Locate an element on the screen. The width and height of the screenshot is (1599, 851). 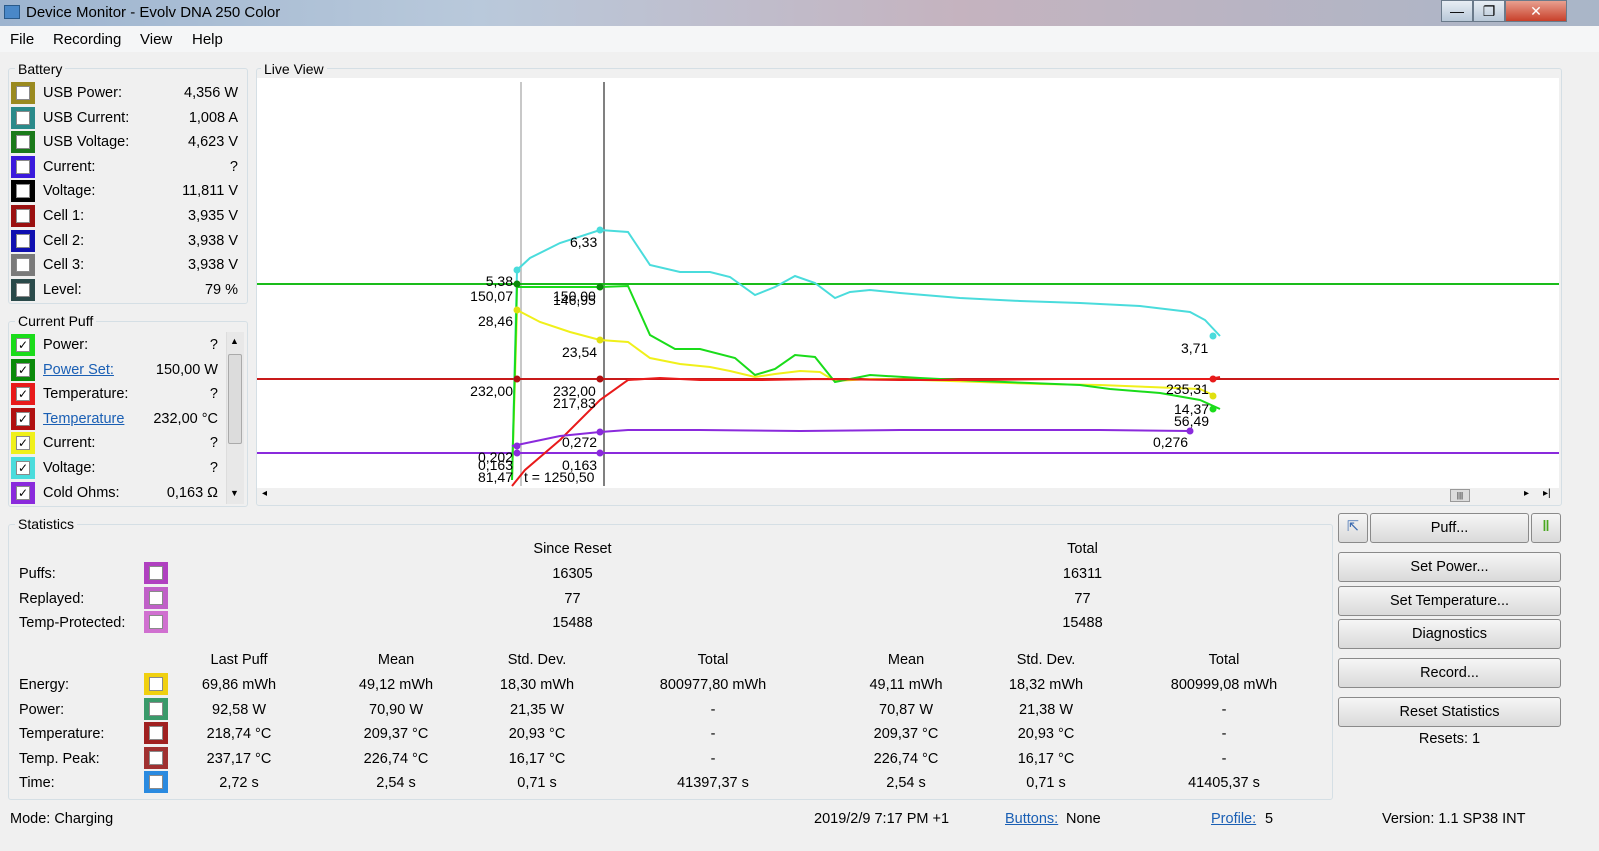
minimize-button: — is located at coordinates (1457, 11).